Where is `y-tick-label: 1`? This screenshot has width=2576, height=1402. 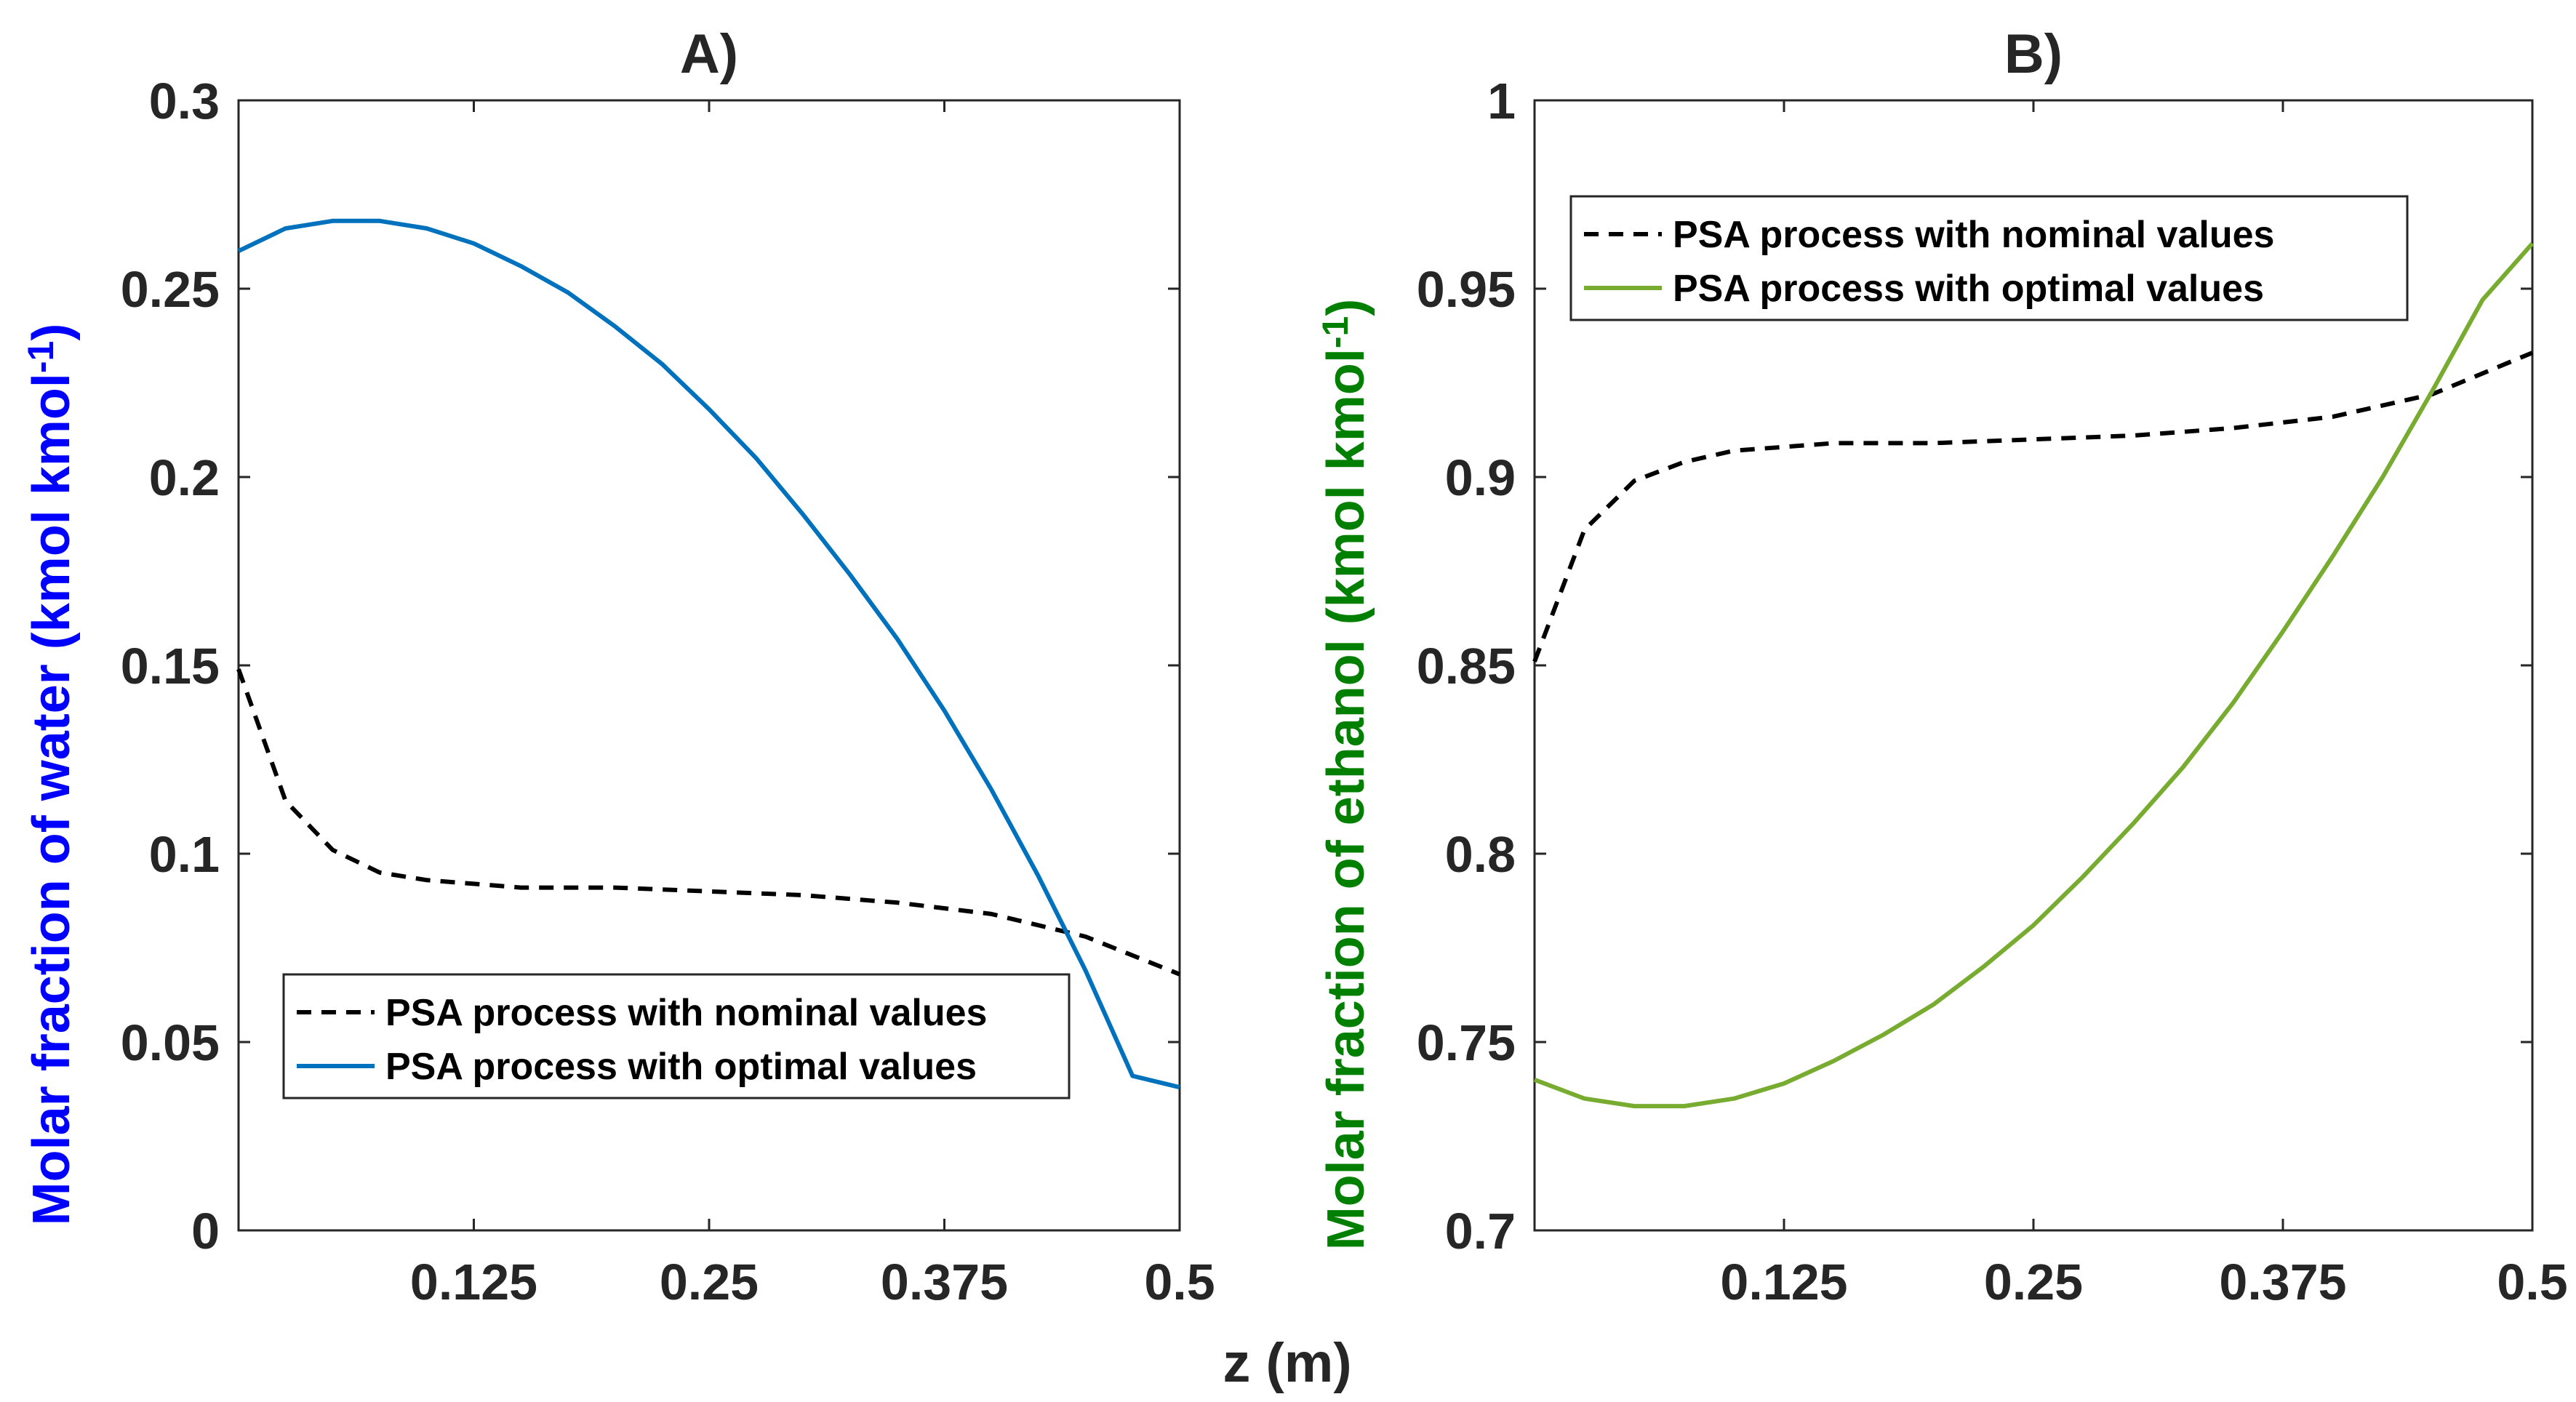 y-tick-label: 1 is located at coordinates (1501, 101).